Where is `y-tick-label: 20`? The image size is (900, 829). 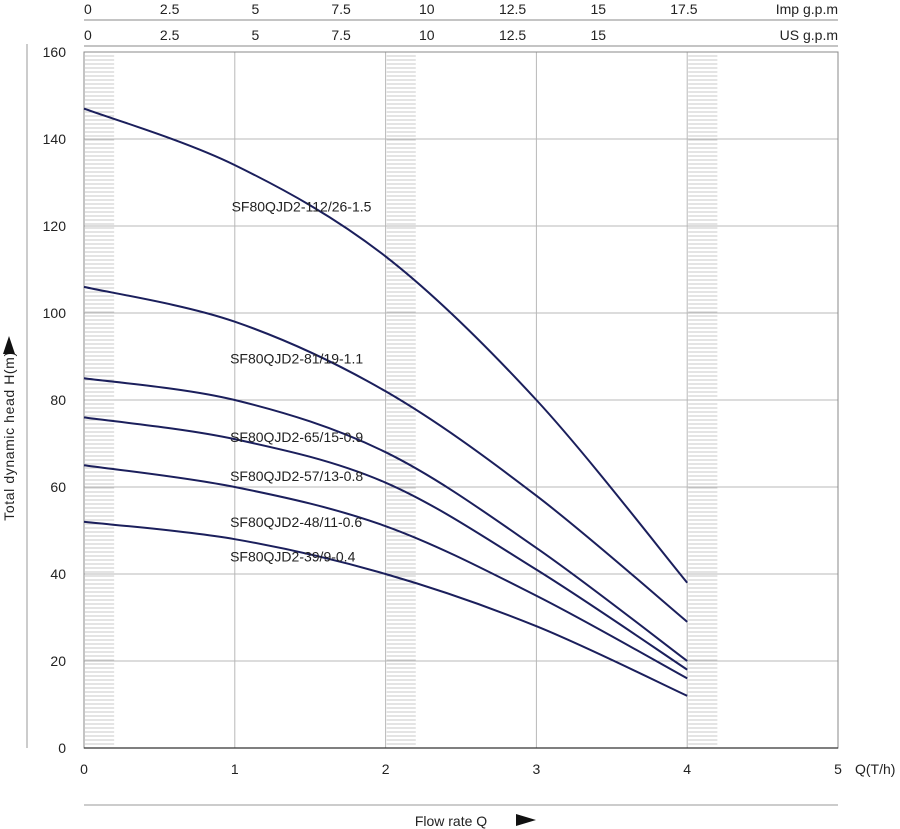 y-tick-label: 20 is located at coordinates (58, 661).